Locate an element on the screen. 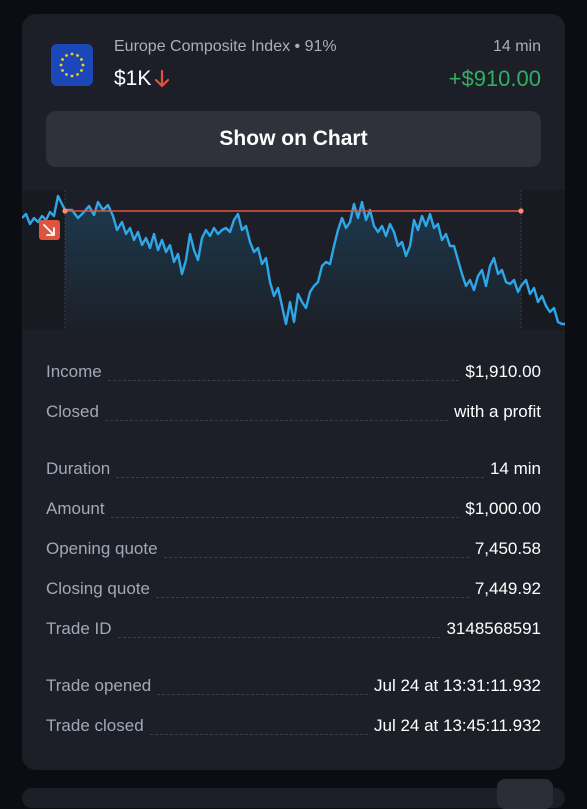 The width and height of the screenshot is (587, 809). detail-label: Closing quote is located at coordinates (98, 588).